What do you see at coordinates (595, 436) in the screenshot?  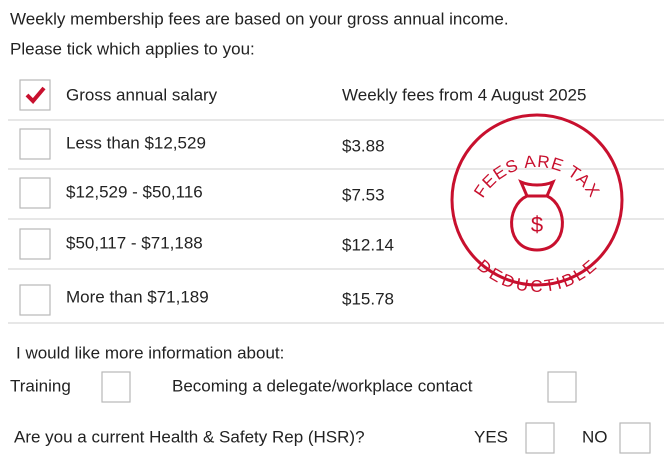 I see `no-label: NO` at bounding box center [595, 436].